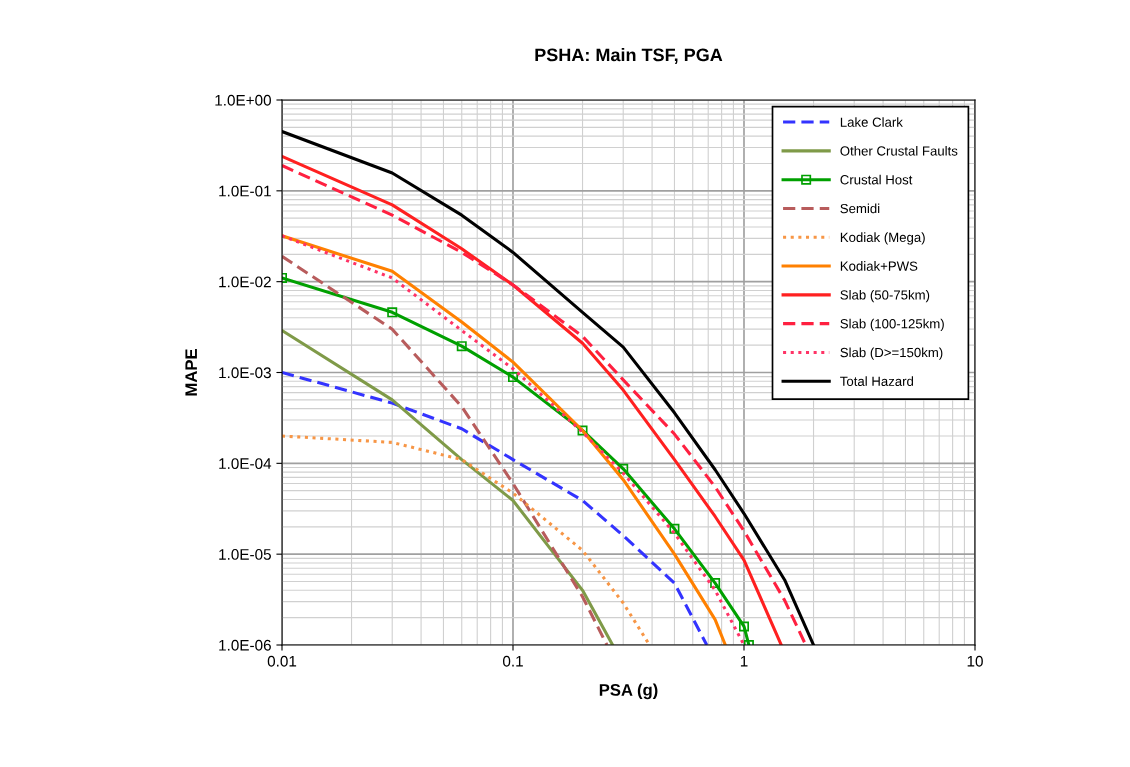  Describe the element at coordinates (877, 381) in the screenshot. I see `legend-label: Total Hazard` at that location.